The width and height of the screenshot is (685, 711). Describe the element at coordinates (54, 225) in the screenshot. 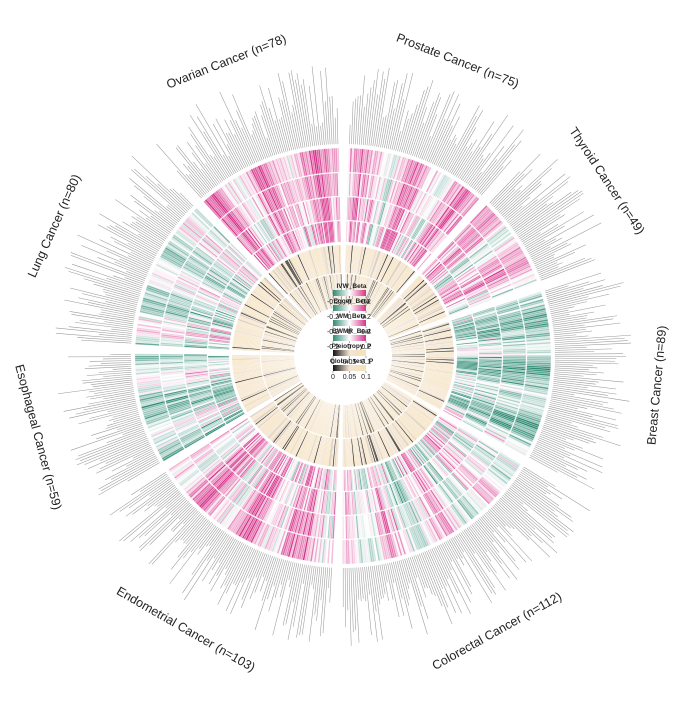

I see `sector-title: Lung Cancer (n=80)` at that location.